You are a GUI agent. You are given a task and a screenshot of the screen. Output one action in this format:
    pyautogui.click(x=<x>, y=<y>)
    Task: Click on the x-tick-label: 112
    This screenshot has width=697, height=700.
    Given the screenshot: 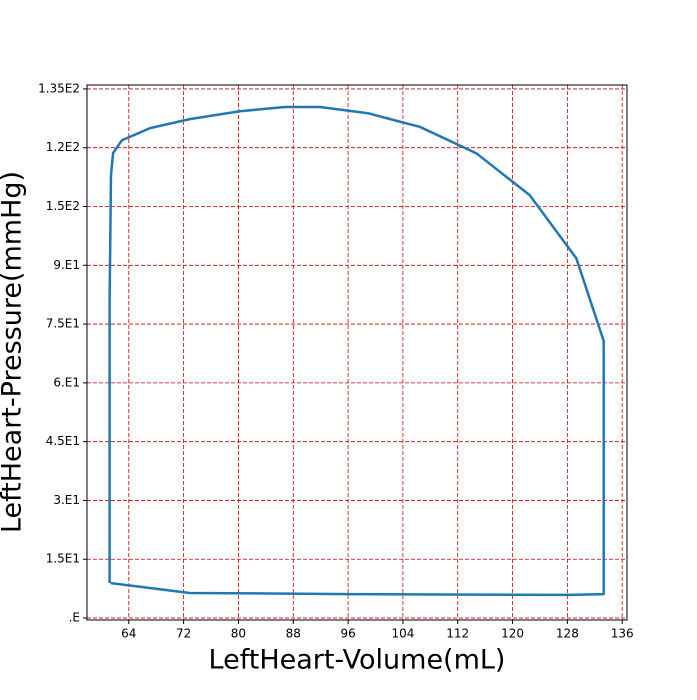 What is the action you would take?
    pyautogui.click(x=457, y=634)
    